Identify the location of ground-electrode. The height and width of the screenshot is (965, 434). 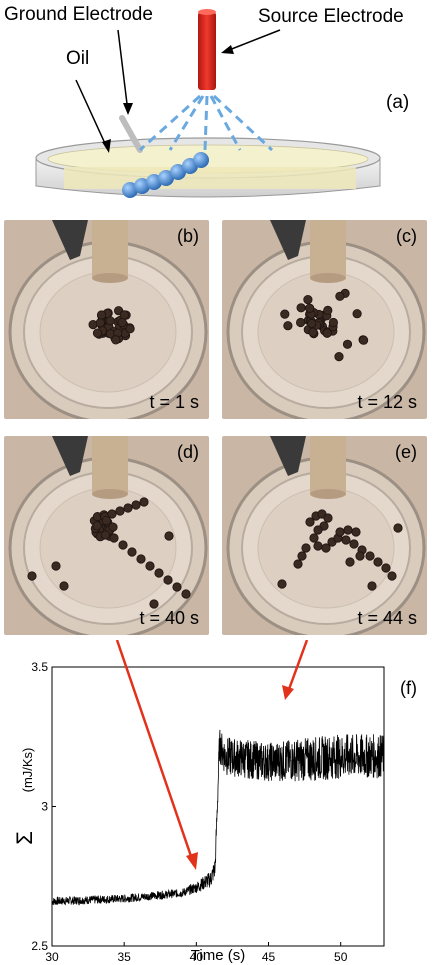
(131, 134).